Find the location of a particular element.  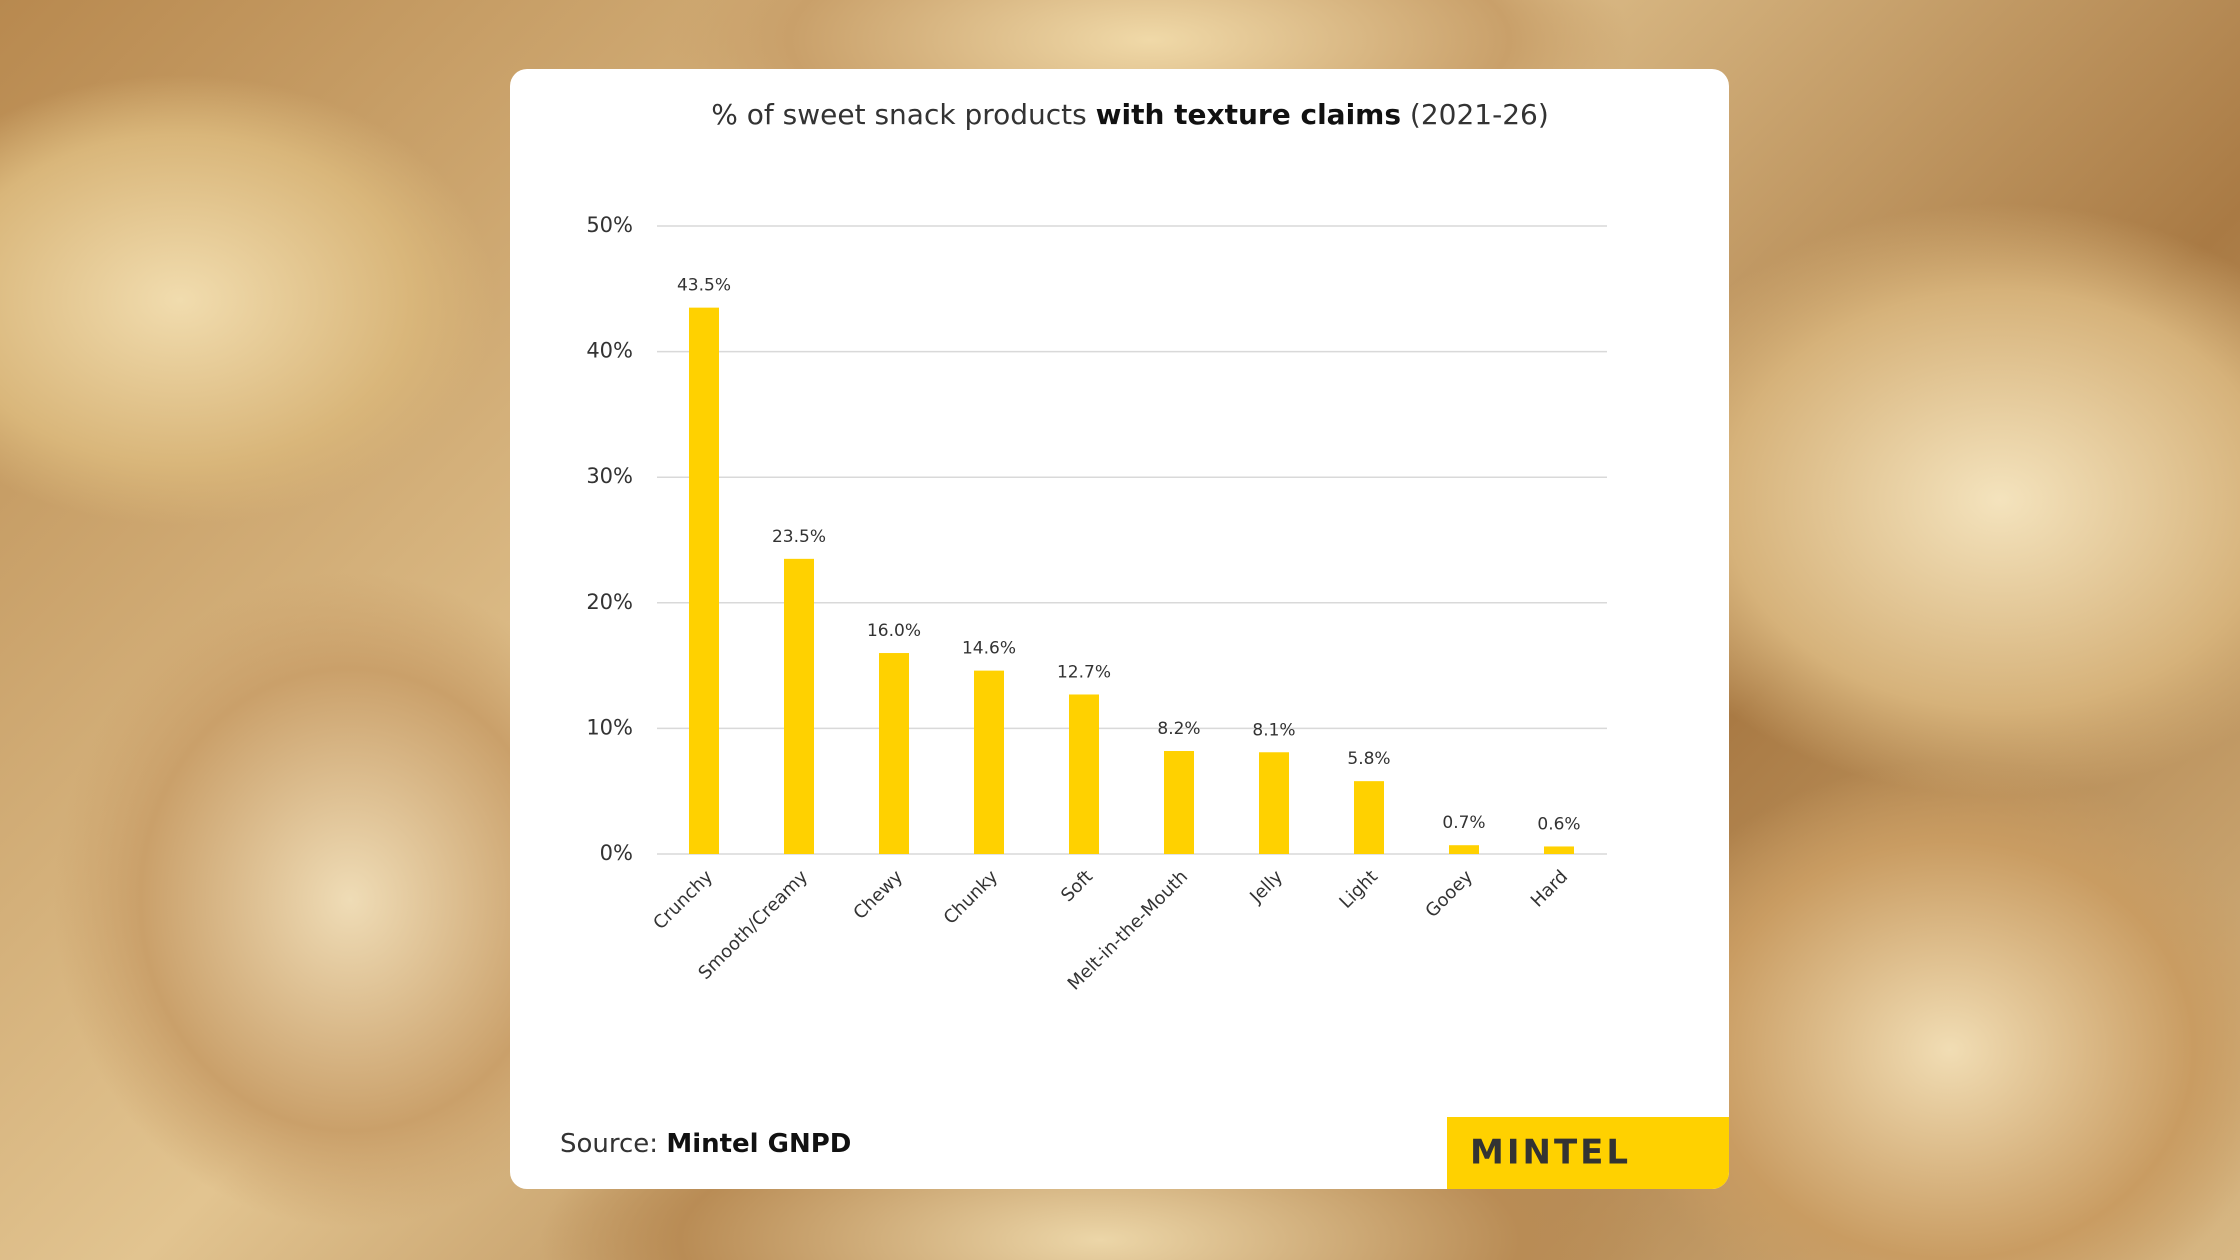

value-label: 23.5% is located at coordinates (799, 537).